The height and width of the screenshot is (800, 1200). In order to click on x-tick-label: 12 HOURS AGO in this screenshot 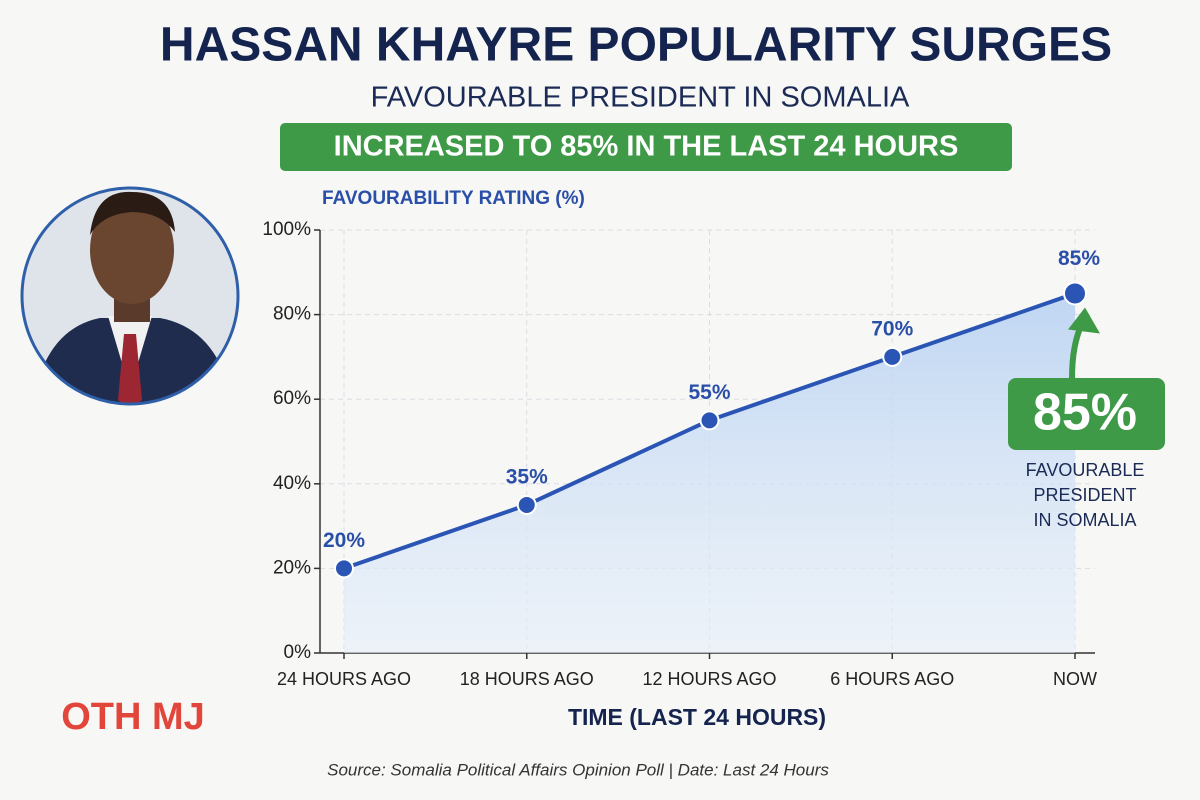, I will do `click(709, 679)`.